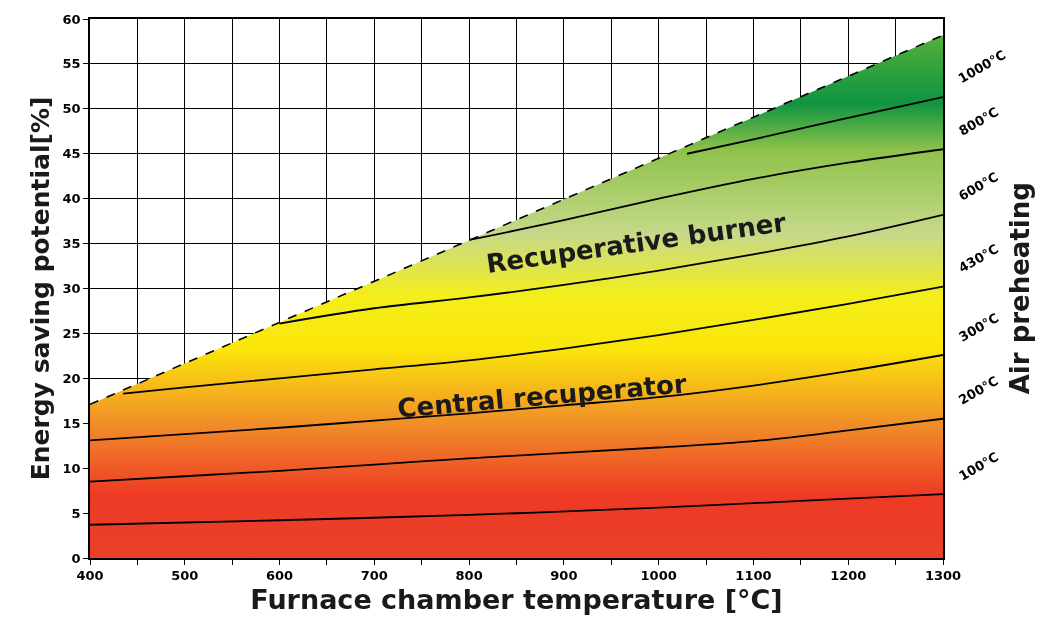 This screenshot has height=633, width=1061. Describe the element at coordinates (848, 576) in the screenshot. I see `x-tick-label: 1200` at that location.